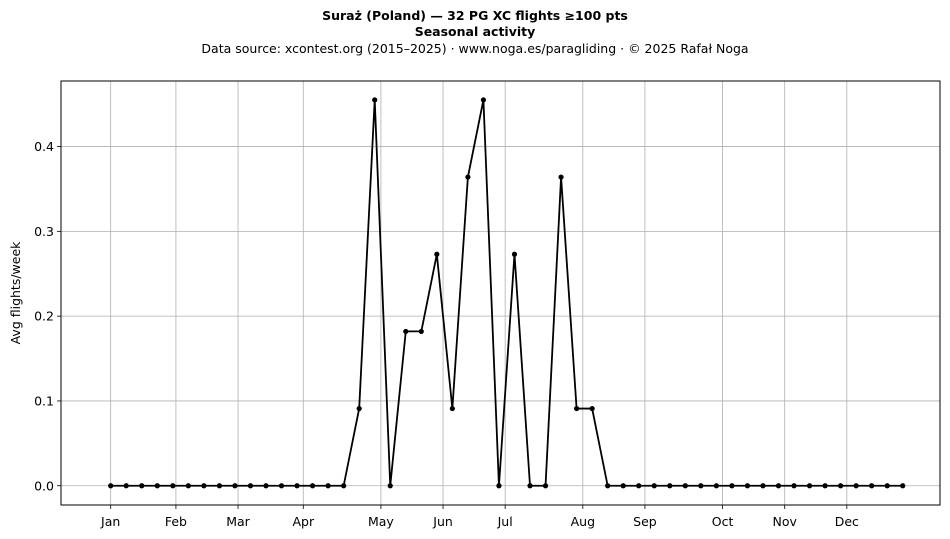 The height and width of the screenshot is (539, 950). I want to click on x-tick-label: Aug, so click(583, 521).